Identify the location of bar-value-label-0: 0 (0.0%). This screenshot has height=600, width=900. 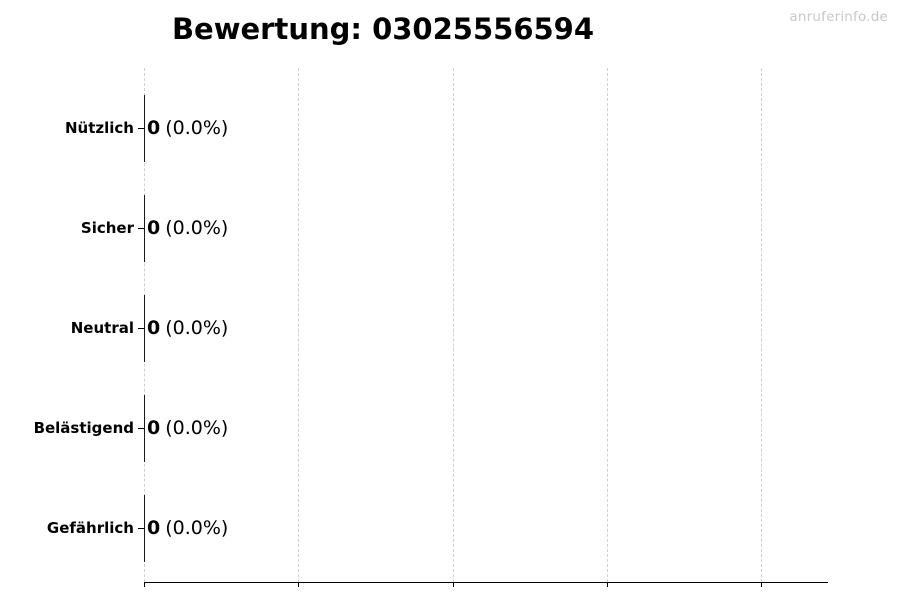
(187, 128).